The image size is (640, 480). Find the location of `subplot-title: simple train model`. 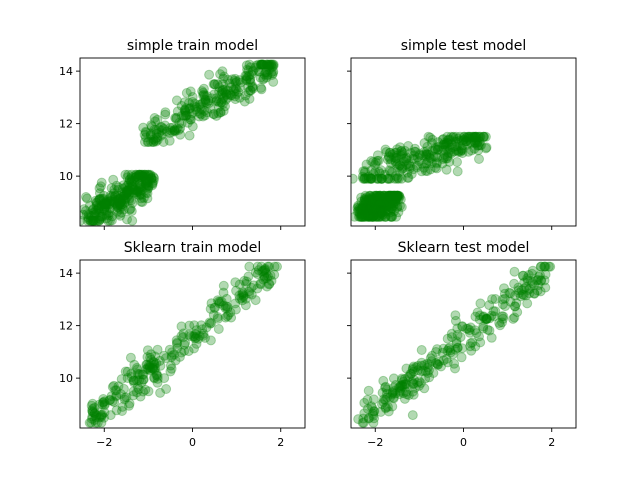

subplot-title: simple train model is located at coordinates (192, 46).